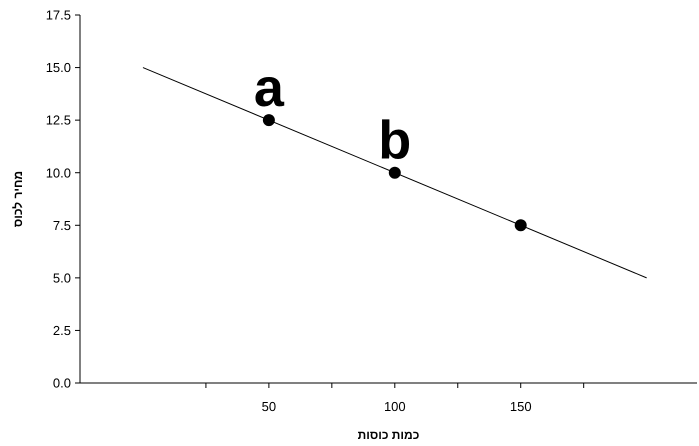 This screenshot has height=446, width=699. What do you see at coordinates (395, 140) in the screenshot?
I see `annotation: b` at bounding box center [395, 140].